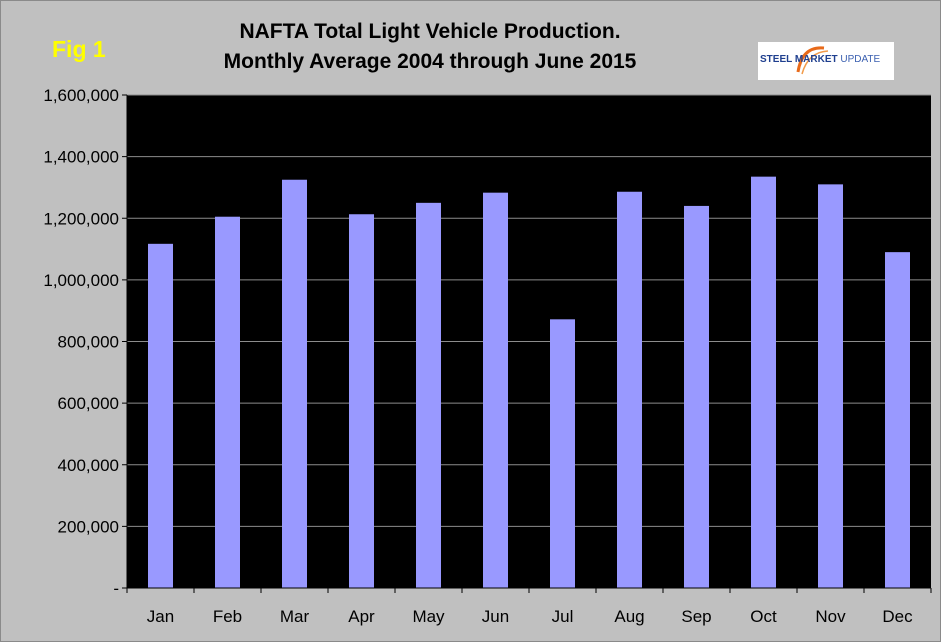 The width and height of the screenshot is (941, 642). I want to click on x-tick-label: Aug, so click(629, 616).